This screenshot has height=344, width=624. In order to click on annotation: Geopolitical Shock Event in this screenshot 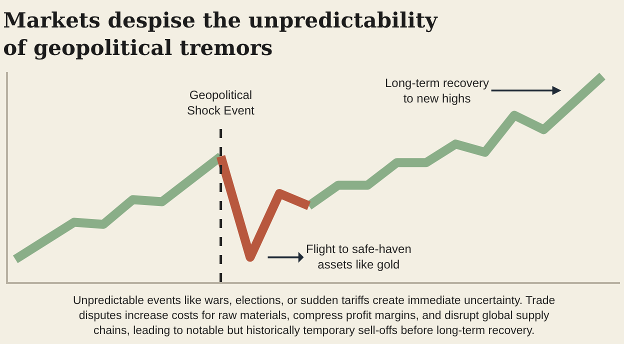, I will do `click(221, 103)`.